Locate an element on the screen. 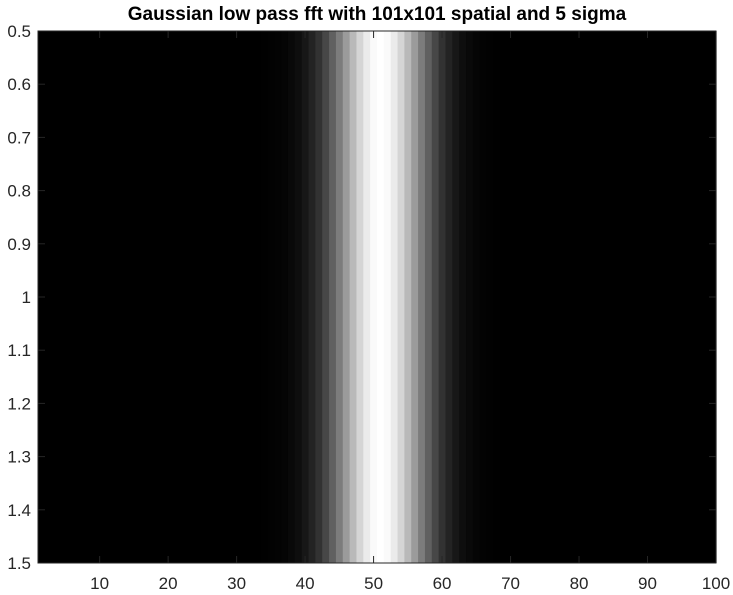 This screenshot has height=595, width=733. x-tick-label: 60 is located at coordinates (442, 583).